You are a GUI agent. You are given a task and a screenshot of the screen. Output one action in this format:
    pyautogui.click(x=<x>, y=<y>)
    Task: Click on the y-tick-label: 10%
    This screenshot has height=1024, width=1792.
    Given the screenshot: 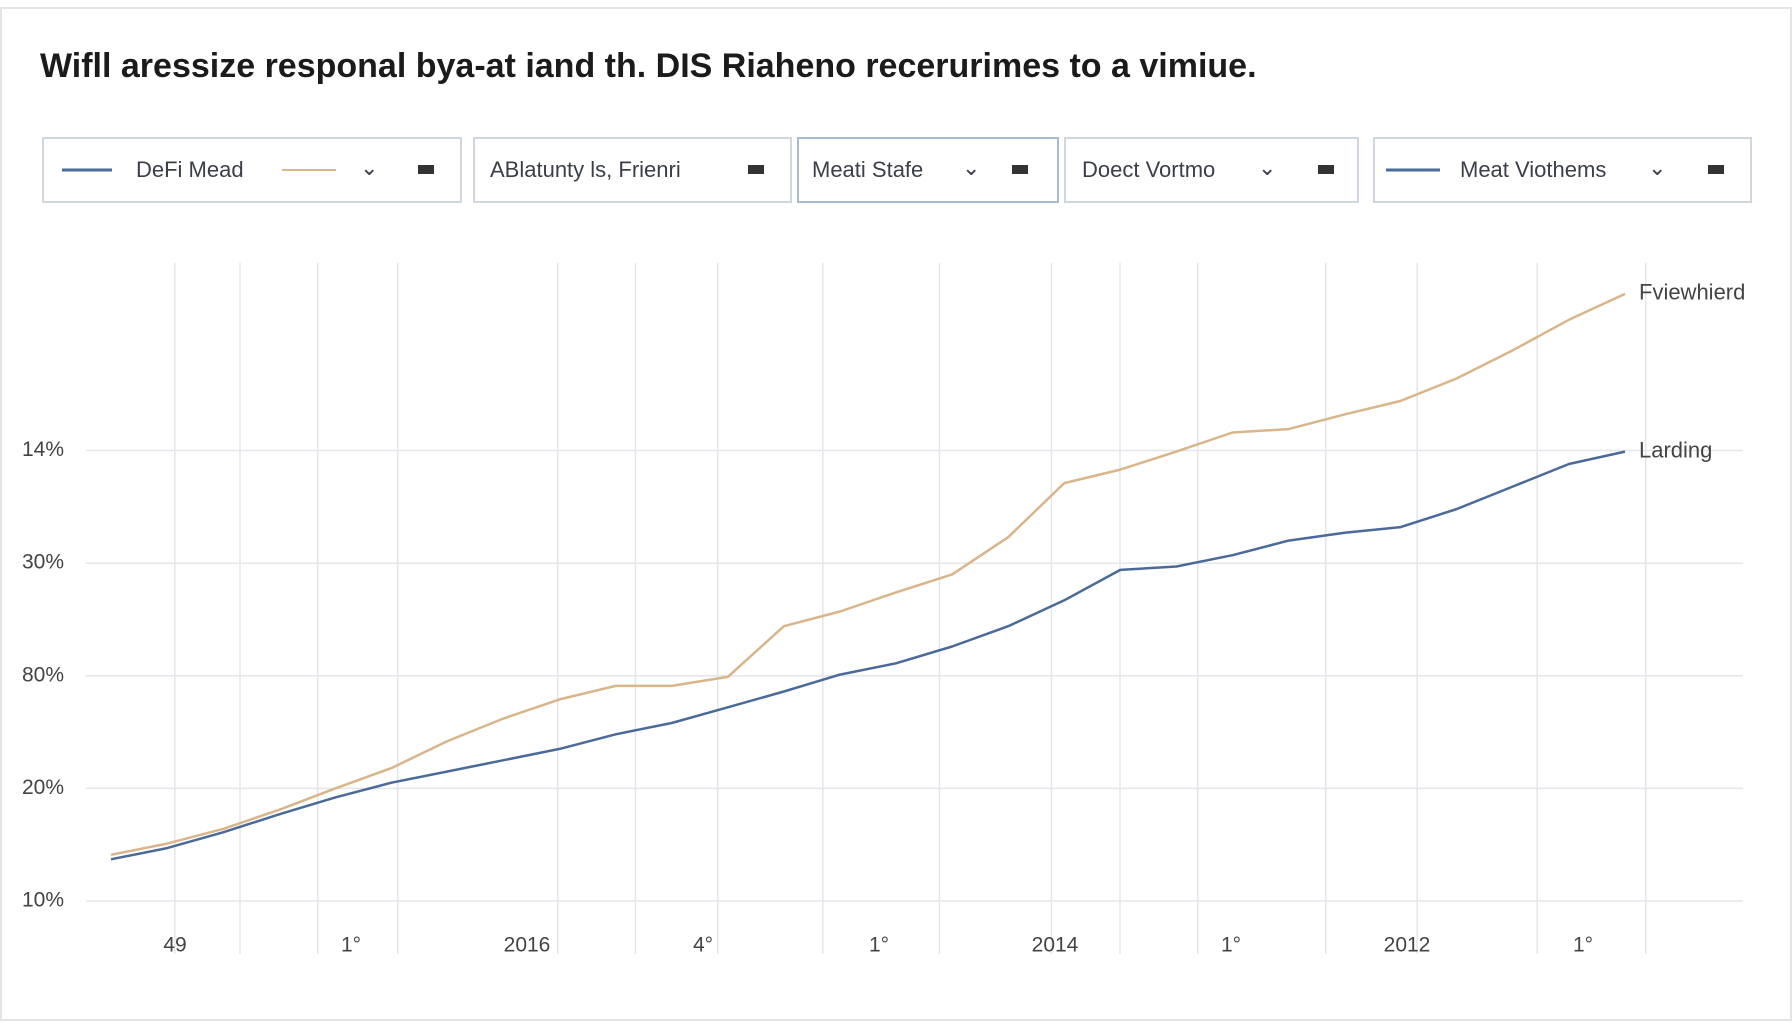 What is the action you would take?
    pyautogui.click(x=43, y=900)
    